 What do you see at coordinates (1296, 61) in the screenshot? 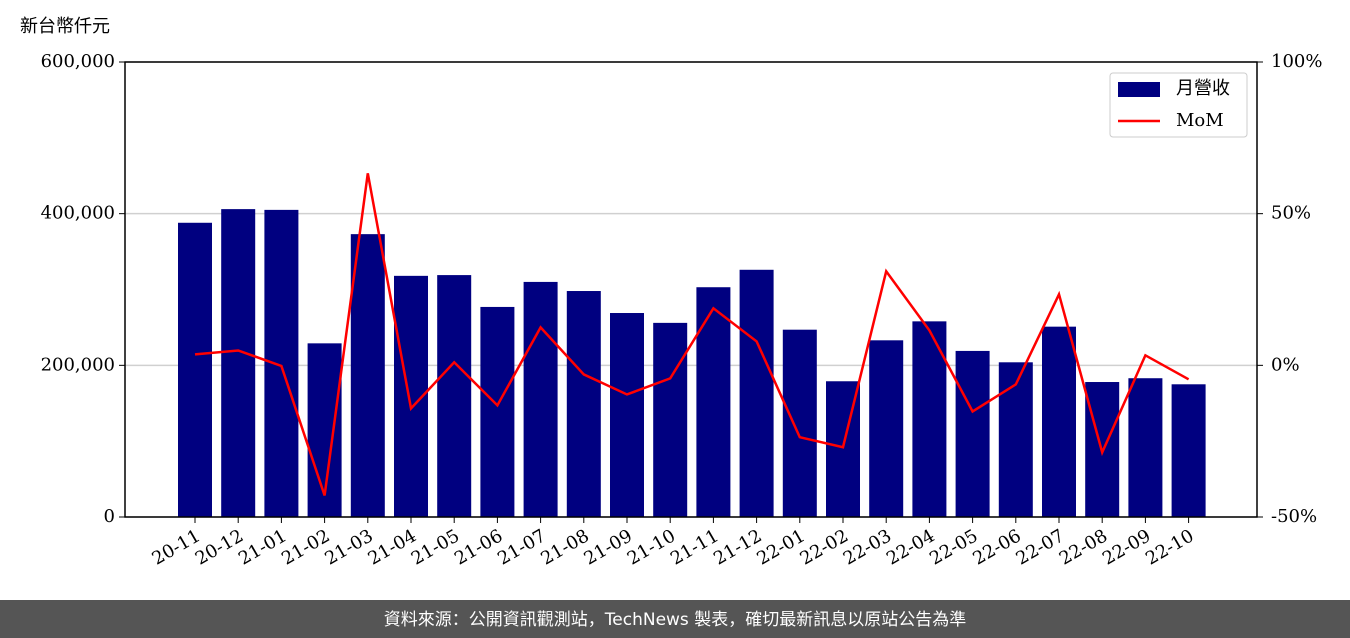
I see `y2-tick-label: 100%` at bounding box center [1296, 61].